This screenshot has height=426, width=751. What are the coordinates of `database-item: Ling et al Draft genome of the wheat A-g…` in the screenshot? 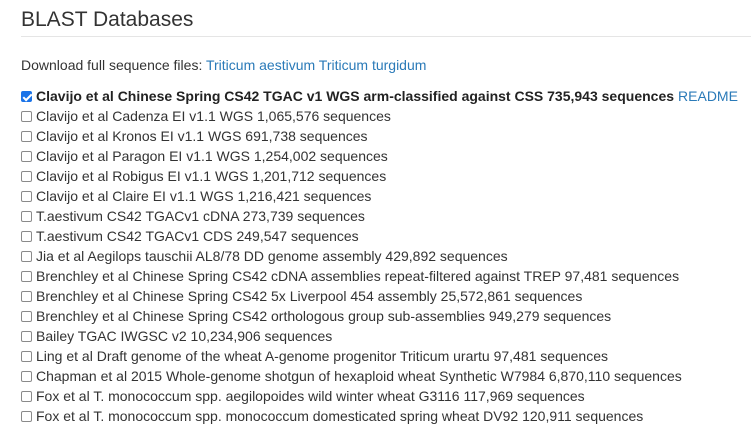 It's located at (379, 356).